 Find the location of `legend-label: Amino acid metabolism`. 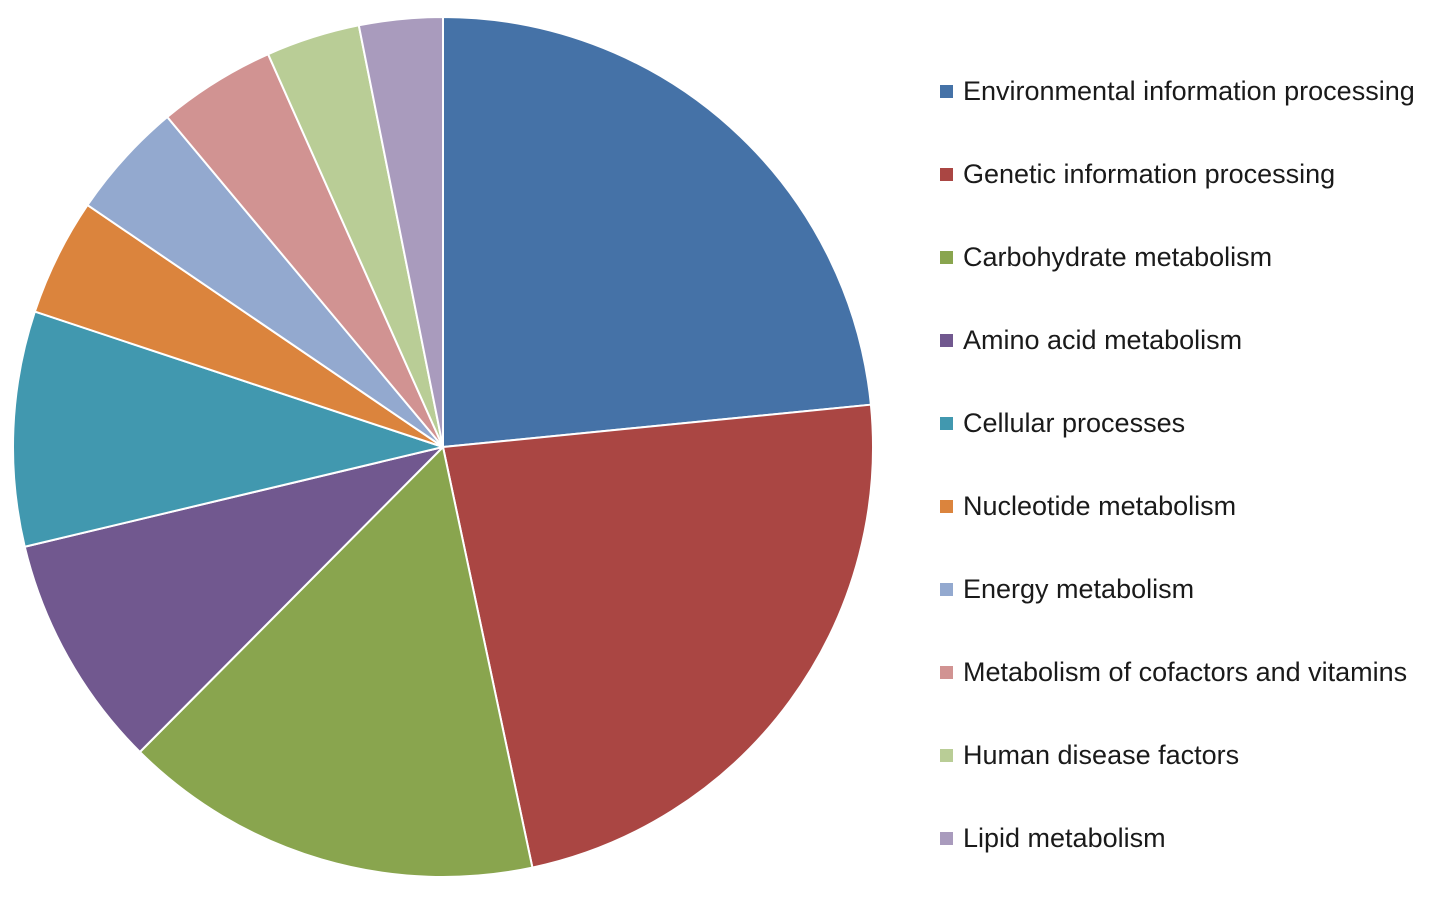

legend-label: Amino acid metabolism is located at coordinates (1103, 340).